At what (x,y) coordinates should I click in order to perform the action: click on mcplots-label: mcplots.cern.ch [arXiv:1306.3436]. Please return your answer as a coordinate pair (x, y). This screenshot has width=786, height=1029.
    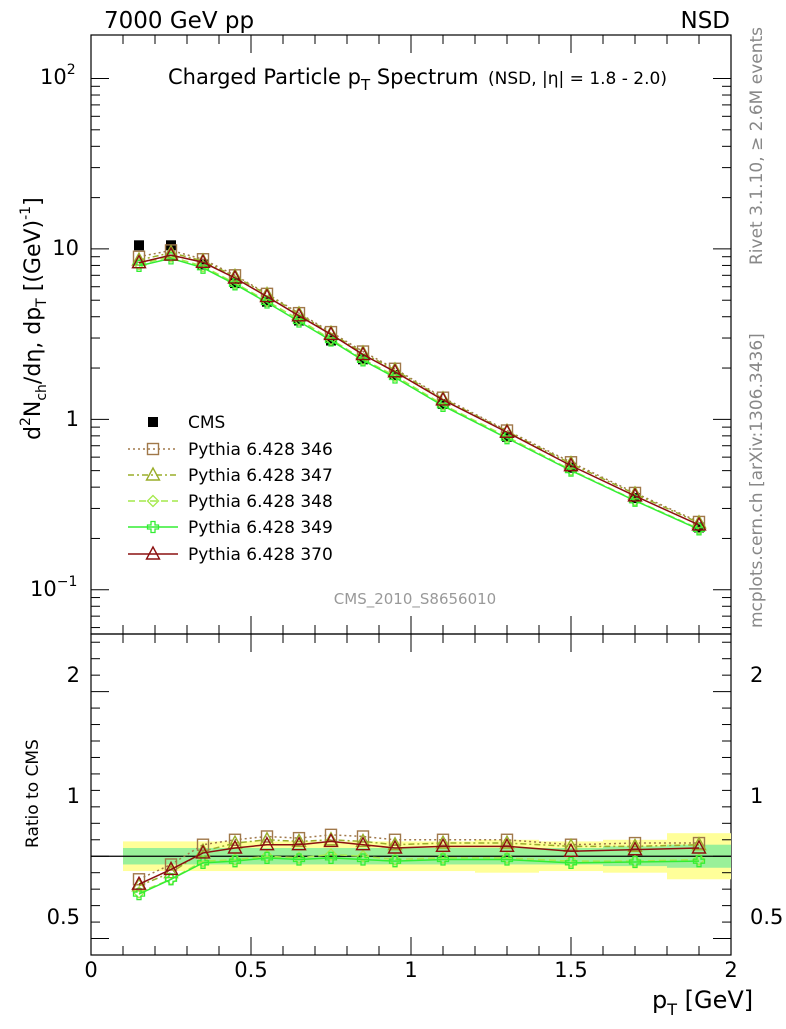
    Looking at the image, I should click on (757, 480).